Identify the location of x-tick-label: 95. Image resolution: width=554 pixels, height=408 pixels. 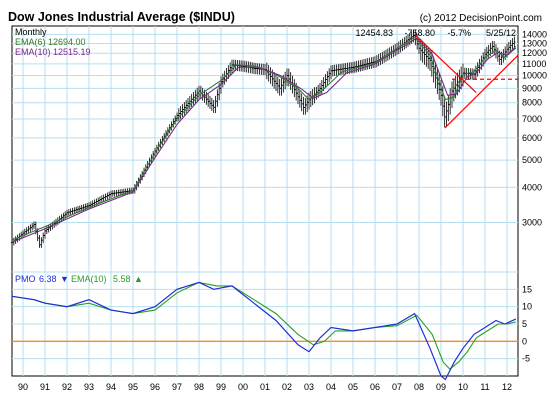
(133, 387).